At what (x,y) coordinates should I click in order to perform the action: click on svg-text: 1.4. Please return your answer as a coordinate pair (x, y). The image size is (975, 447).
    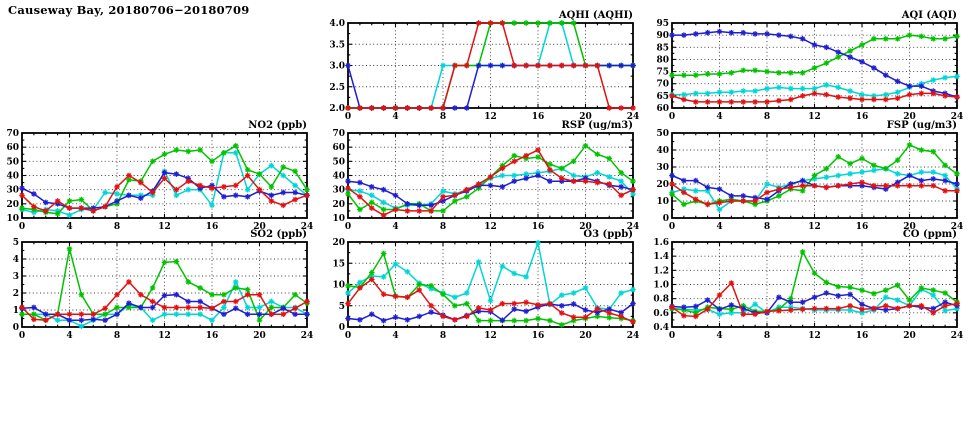
    Looking at the image, I should click on (661, 257).